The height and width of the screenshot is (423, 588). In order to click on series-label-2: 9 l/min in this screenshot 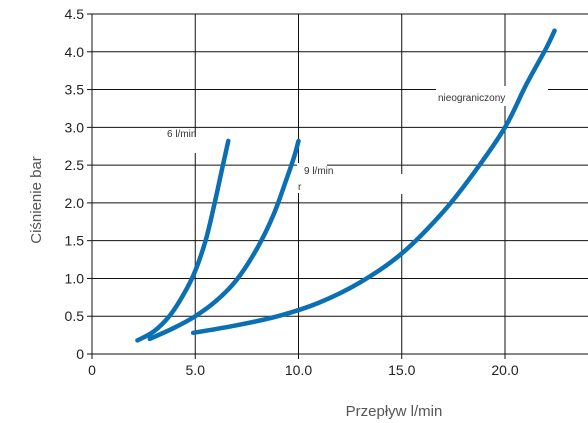, I will do `click(318, 171)`.